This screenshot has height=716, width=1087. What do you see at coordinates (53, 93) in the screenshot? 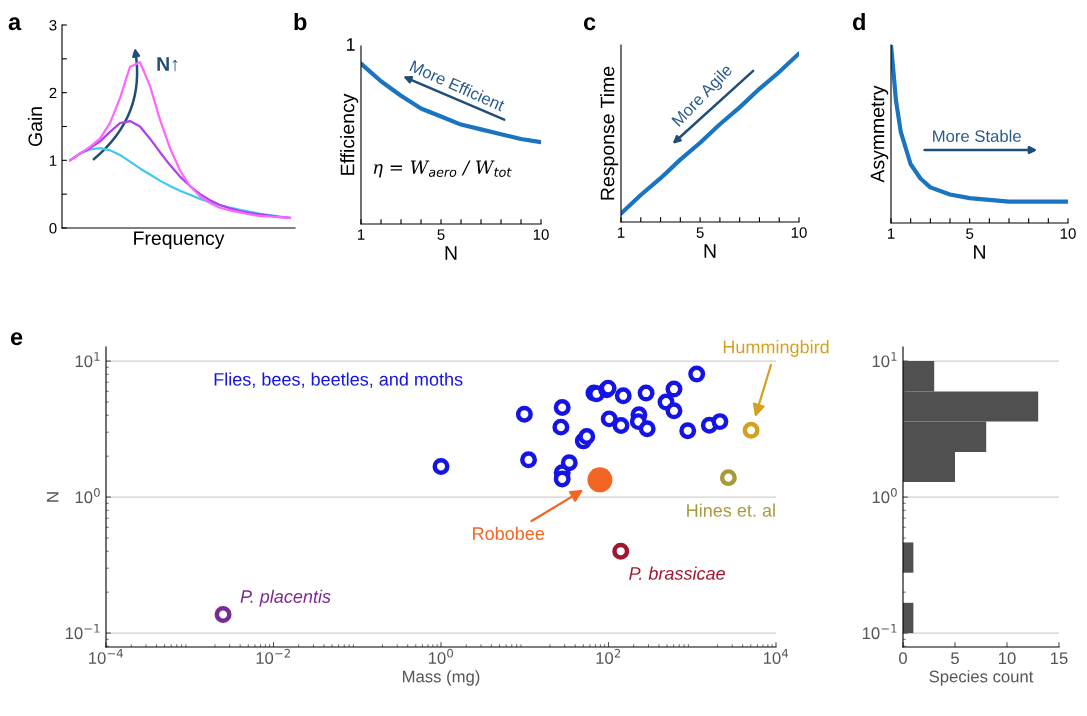
I see `y-tick-label: 2` at bounding box center [53, 93].